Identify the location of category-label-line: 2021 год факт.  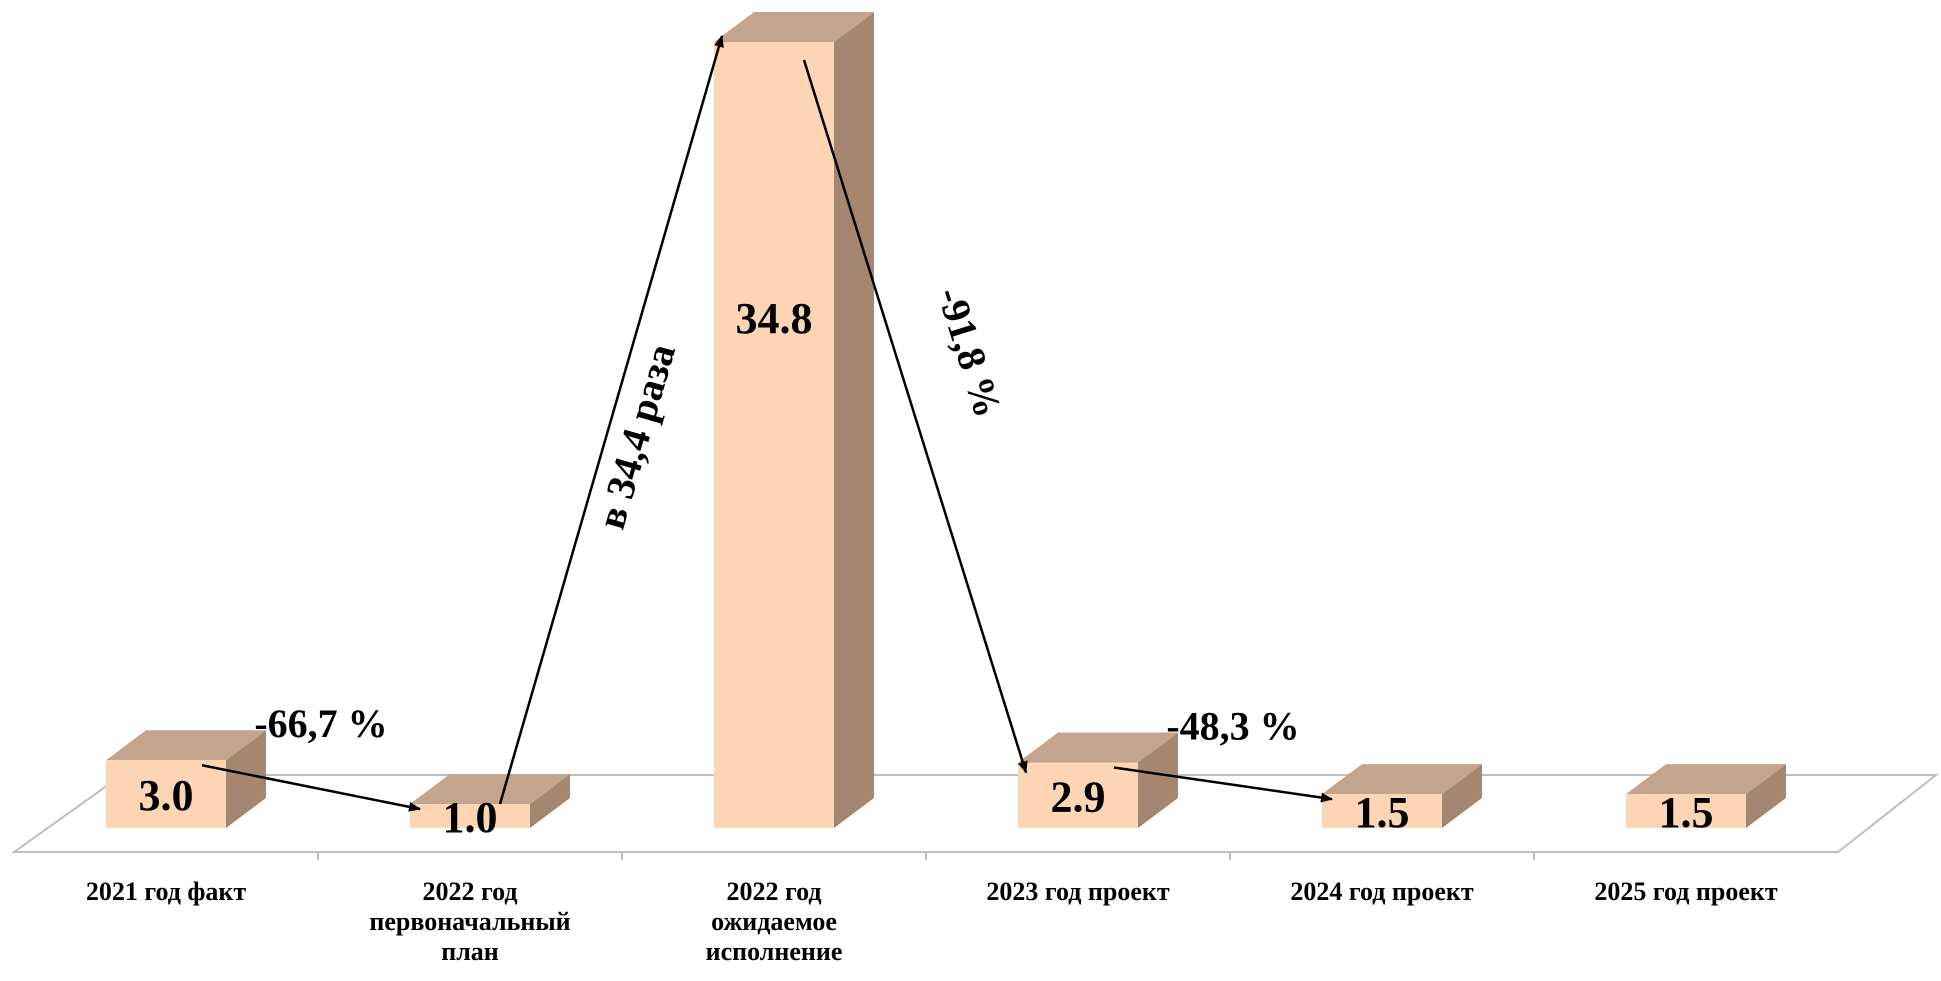
(166, 891).